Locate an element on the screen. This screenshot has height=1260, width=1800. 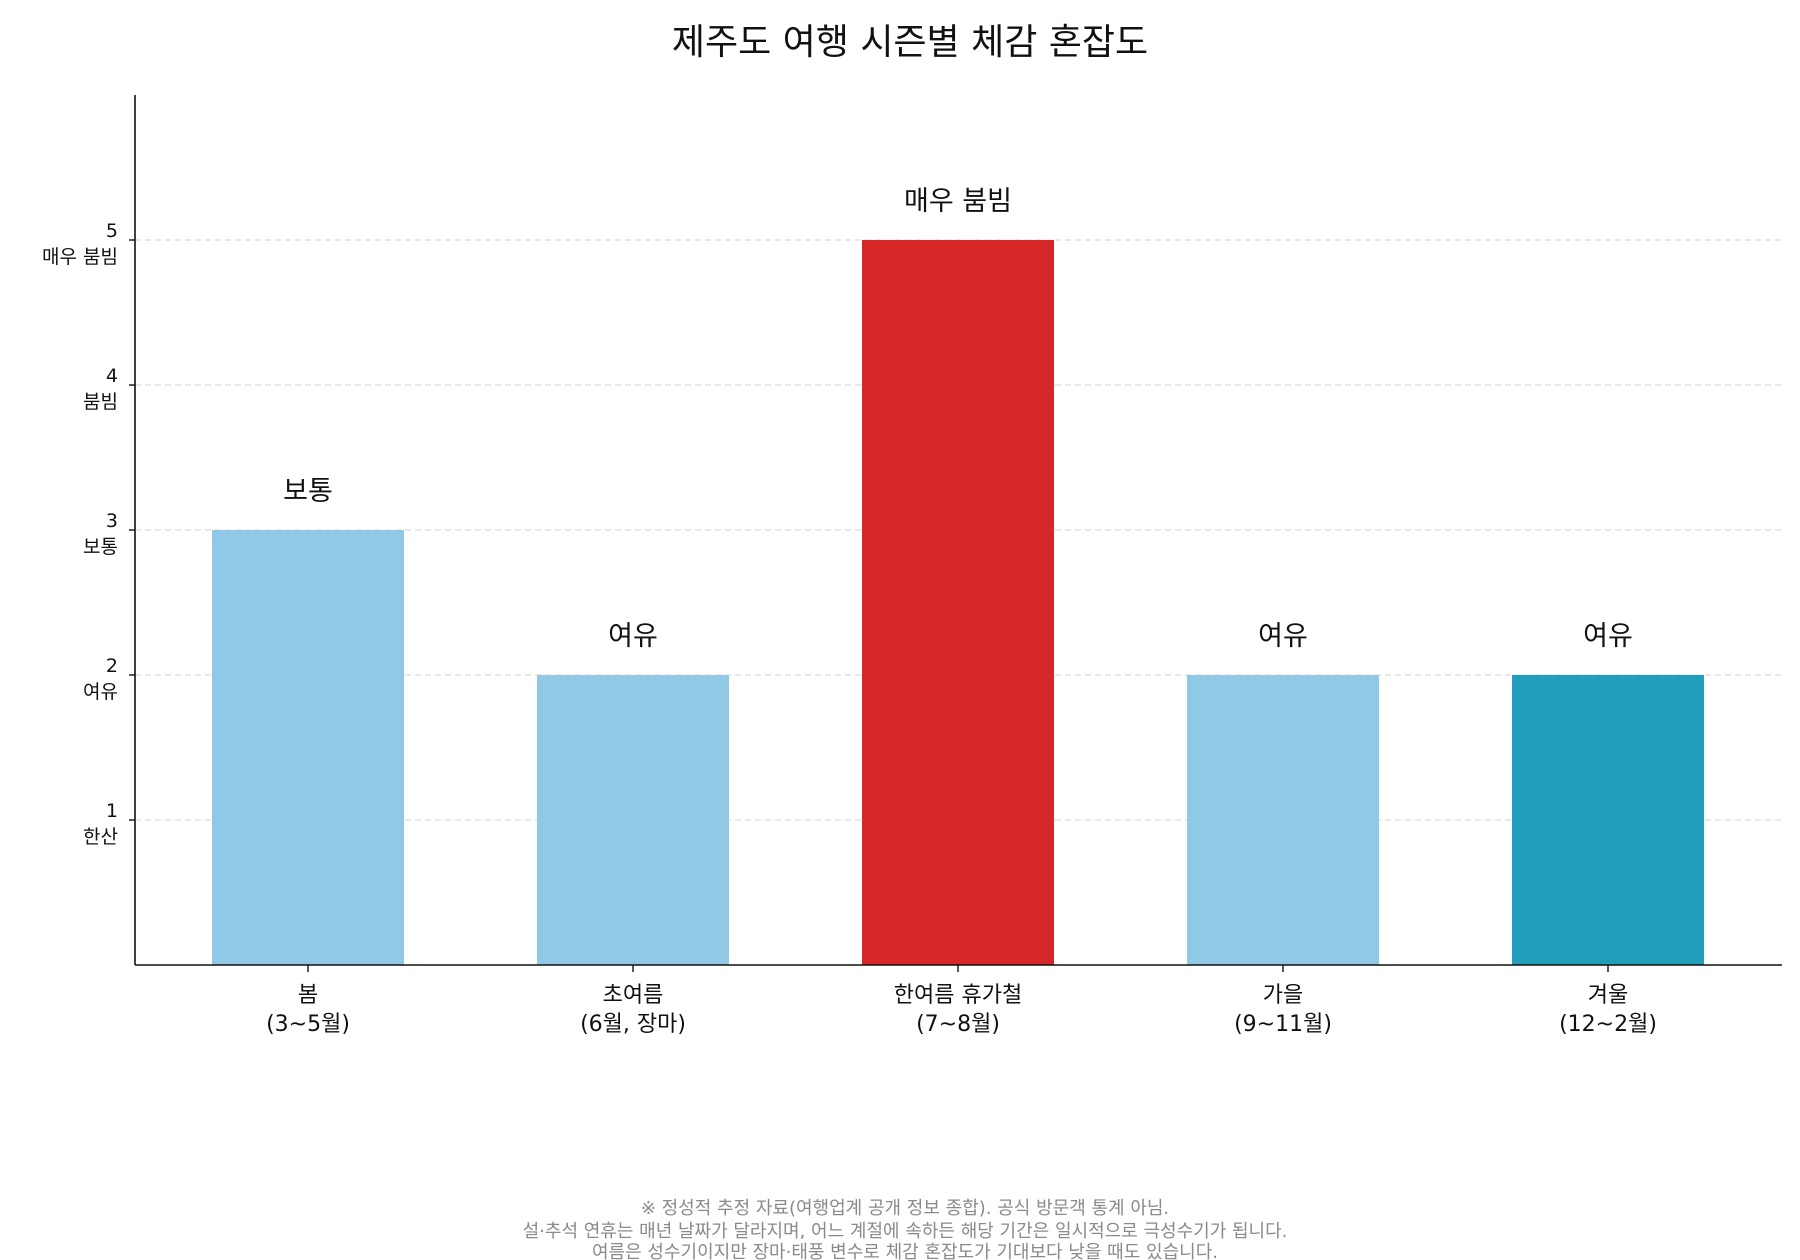
x-tick-label: 한여름 휴가철 is located at coordinates (958, 995).